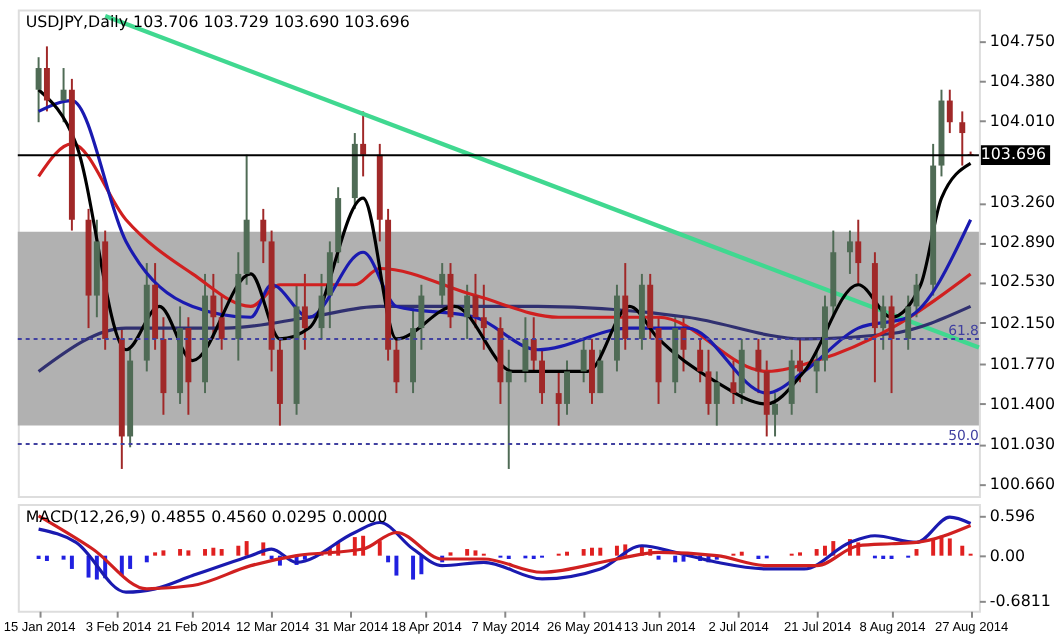  What do you see at coordinates (1022, 443) in the screenshot?
I see `y-tick-label: 101.030` at bounding box center [1022, 443].